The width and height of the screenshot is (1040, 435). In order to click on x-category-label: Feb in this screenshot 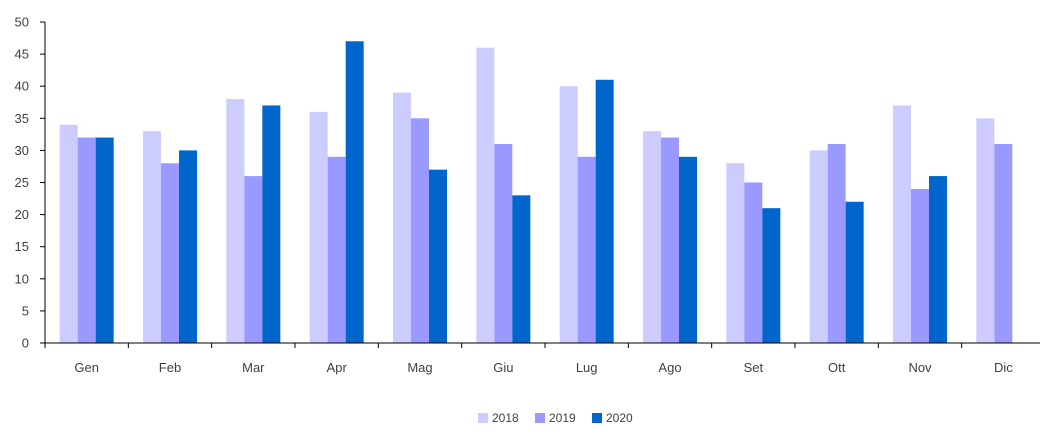, I will do `click(170, 367)`.